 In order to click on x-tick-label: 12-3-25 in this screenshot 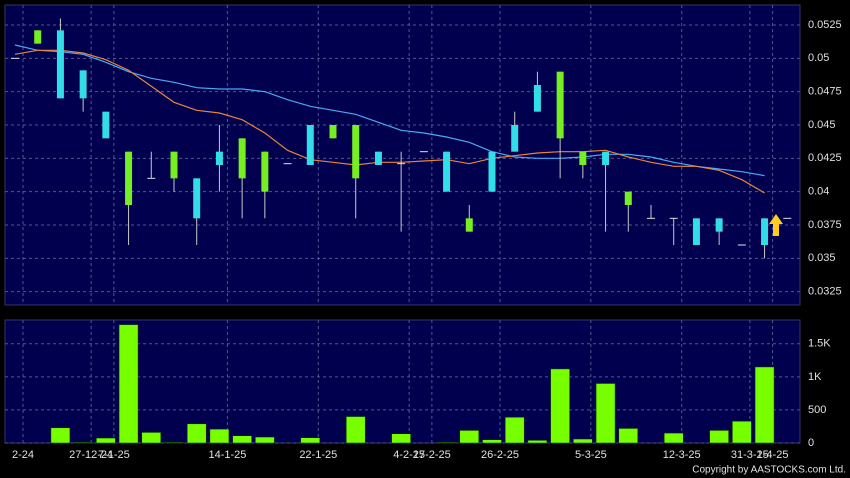, I will do `click(682, 455)`.